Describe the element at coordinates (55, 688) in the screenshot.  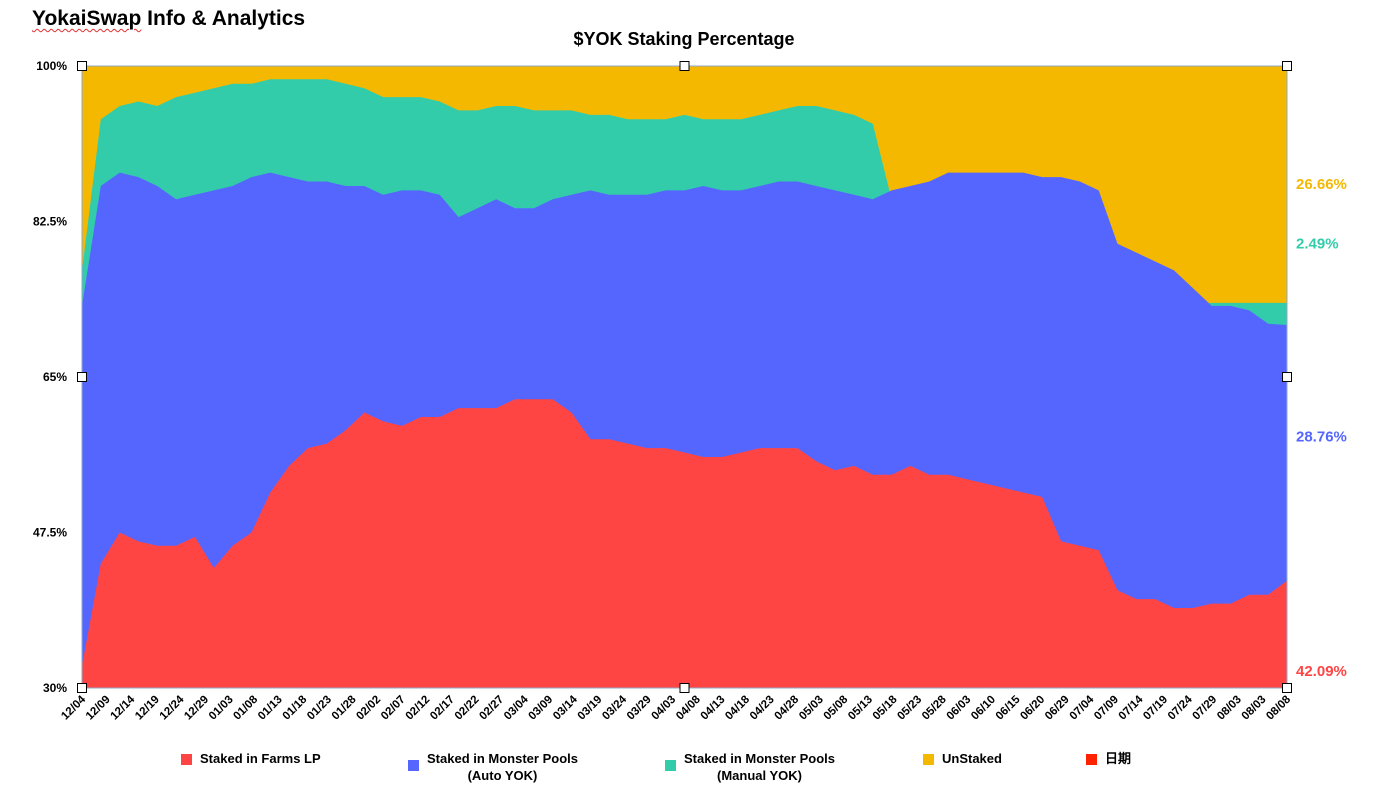
I see `y-tick-label: 30%` at that location.